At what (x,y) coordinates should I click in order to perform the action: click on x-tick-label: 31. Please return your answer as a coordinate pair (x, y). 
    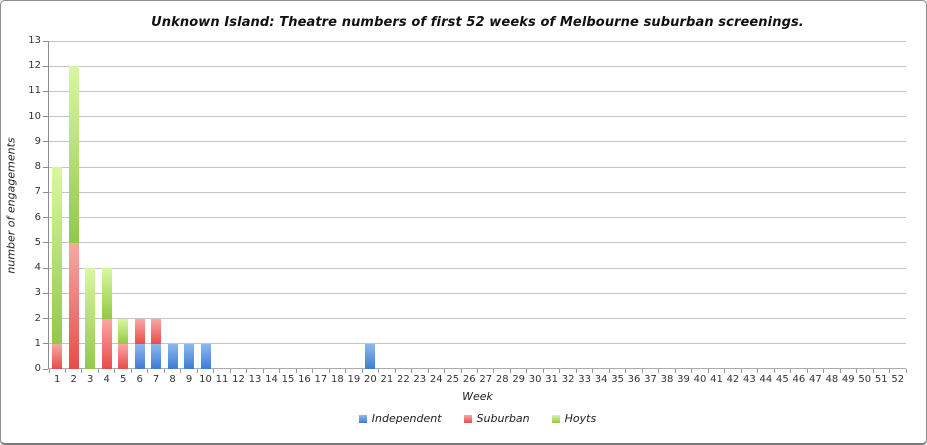
    Looking at the image, I should click on (552, 379).